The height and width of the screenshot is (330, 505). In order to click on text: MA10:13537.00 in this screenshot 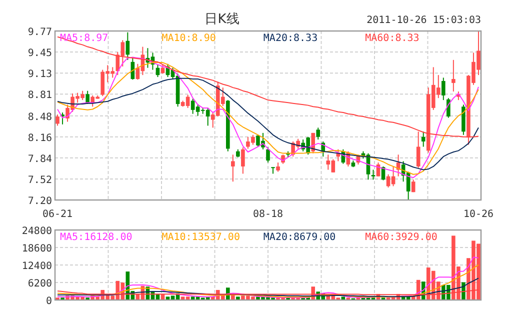, I will do `click(201, 237)`.